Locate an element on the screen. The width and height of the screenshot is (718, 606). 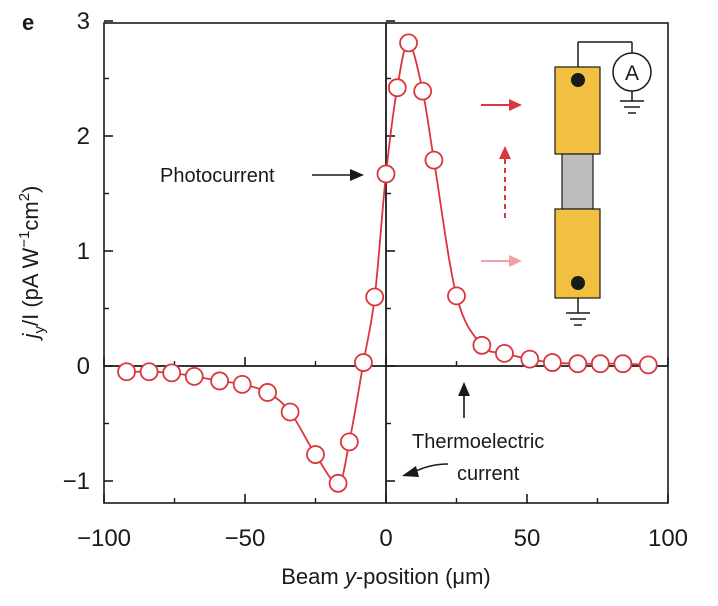
x-axis-label: Beam y-position (μm) is located at coordinates (386, 576).